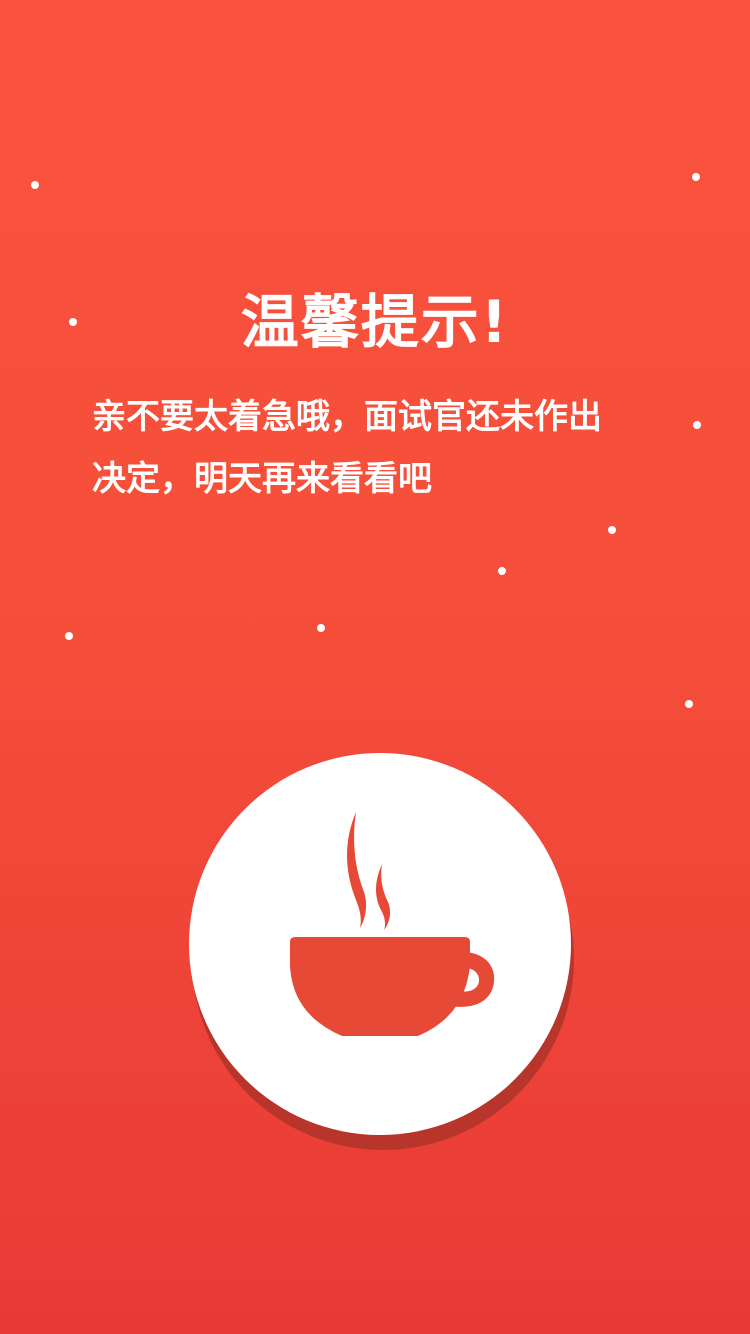 This screenshot has width=750, height=1334. What do you see at coordinates (380, 986) in the screenshot?
I see `cup-body-icon` at bounding box center [380, 986].